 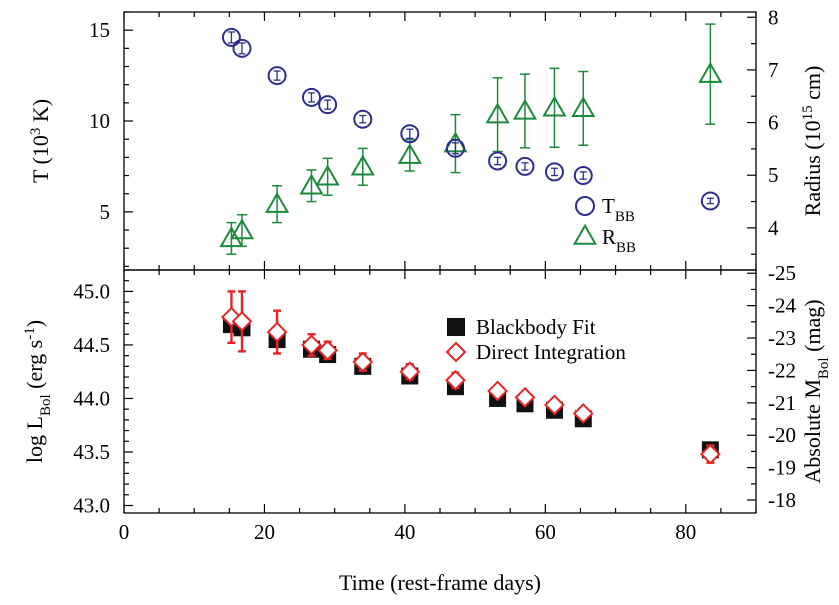 What do you see at coordinates (38, 391) in the screenshot?
I see `bottom-left-axis-label: log LBol (erg s-1)` at bounding box center [38, 391].